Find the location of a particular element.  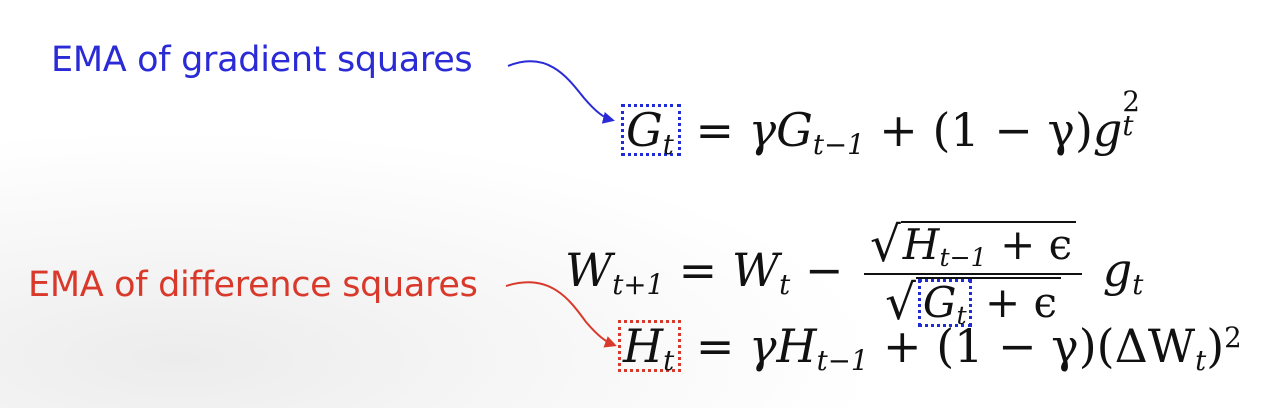

eq2-g-sub: t is located at coordinates (1138, 284).